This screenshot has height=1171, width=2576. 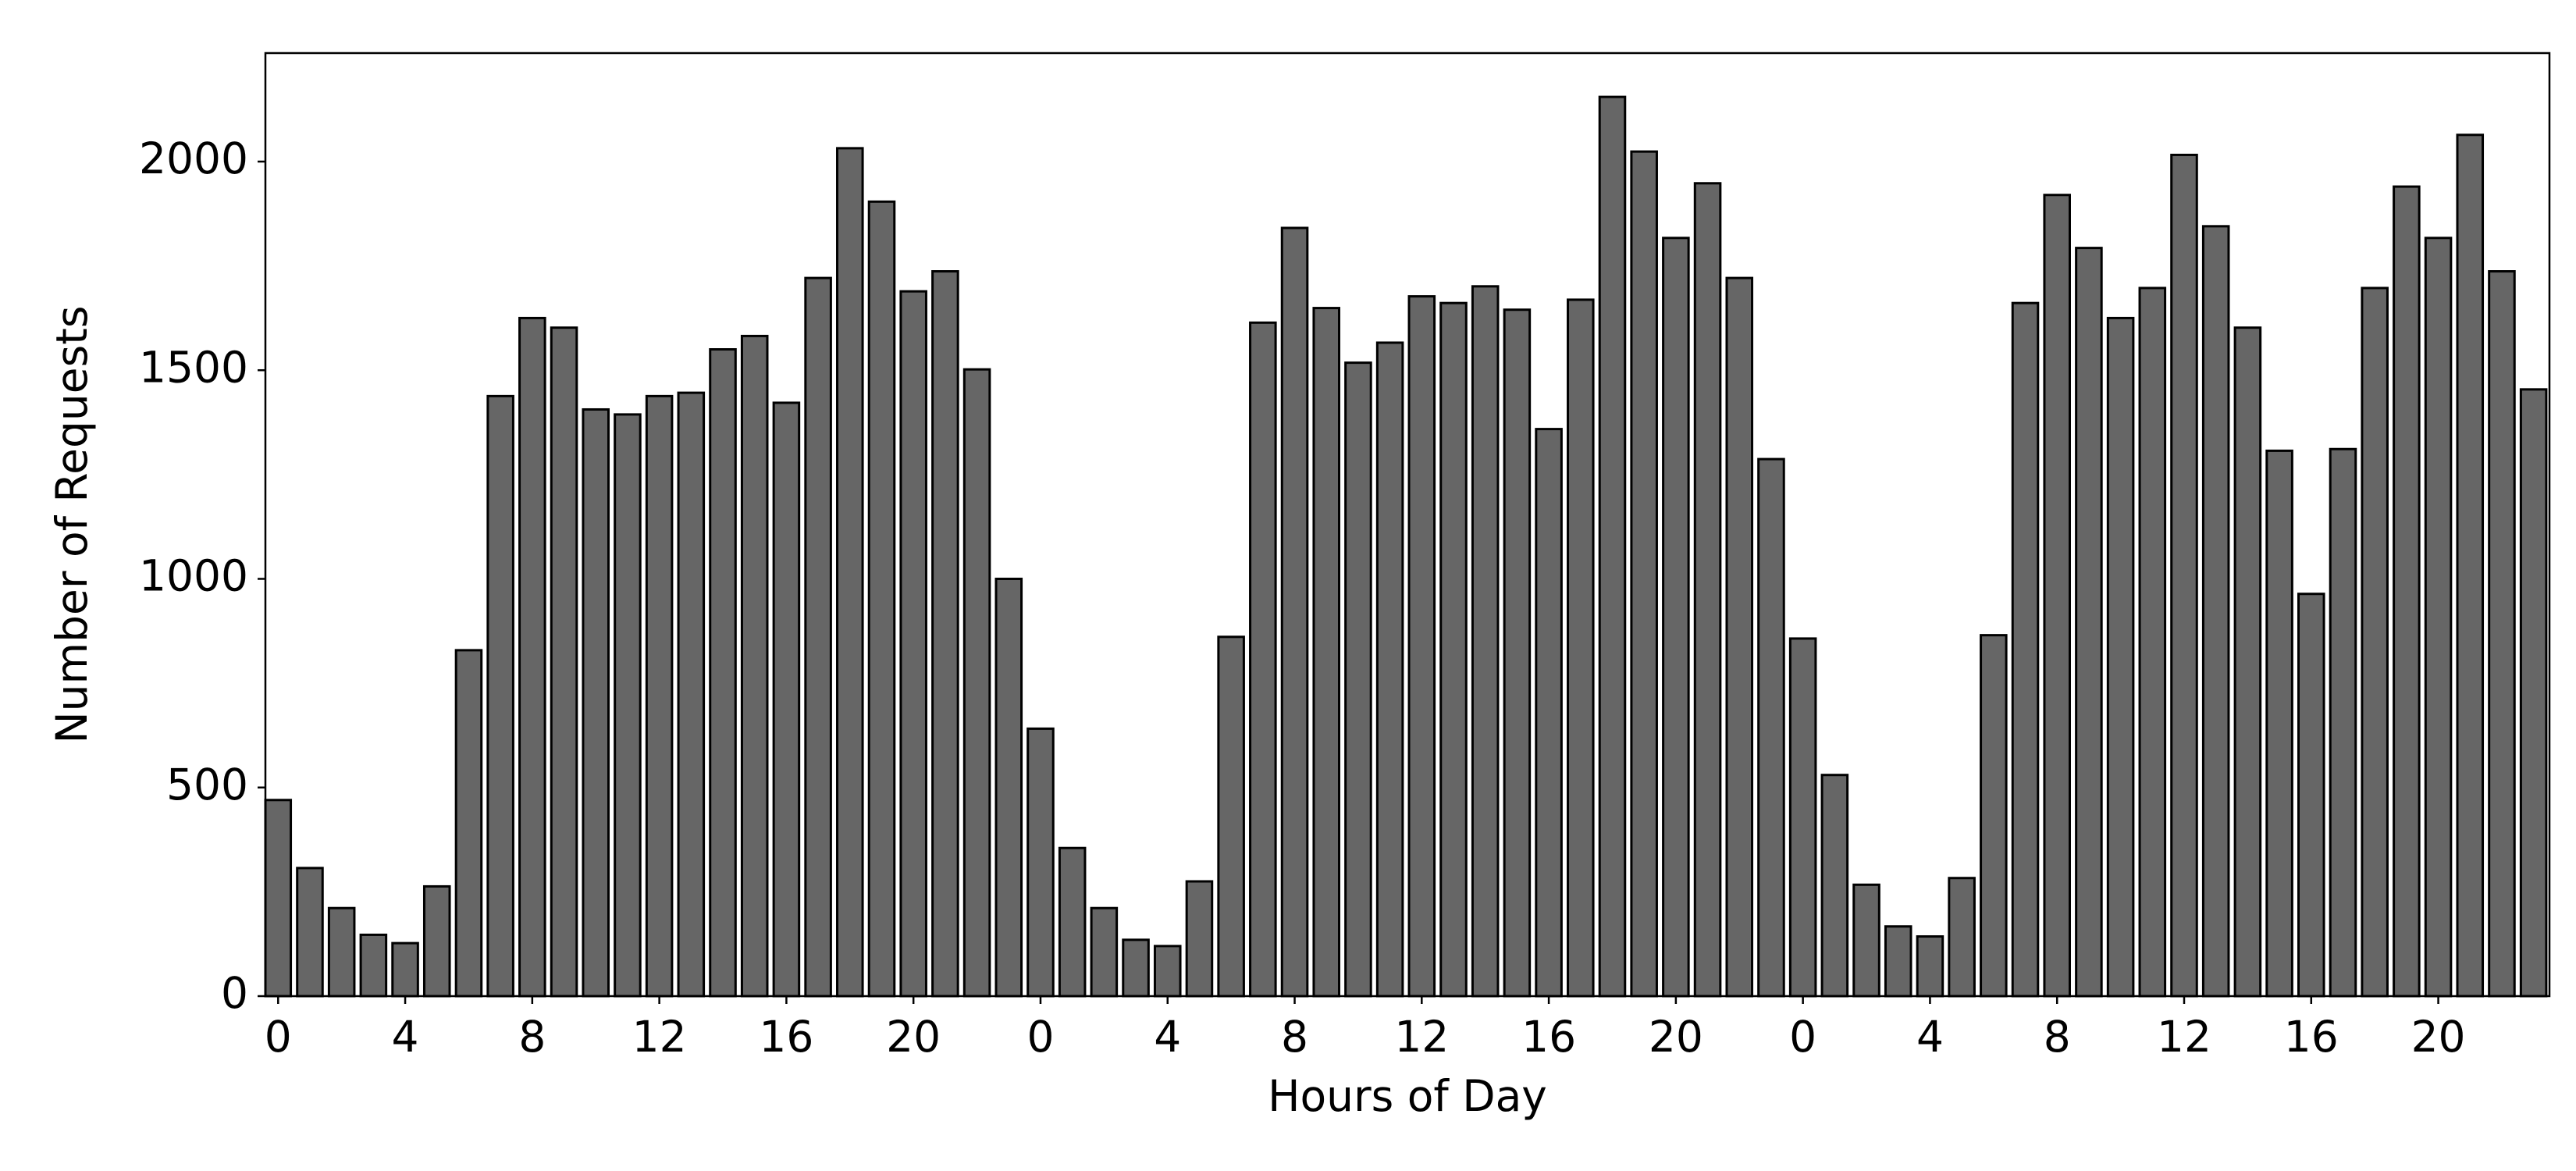 I want to click on x-axis-label: Hours of Day, so click(x=1407, y=1096).